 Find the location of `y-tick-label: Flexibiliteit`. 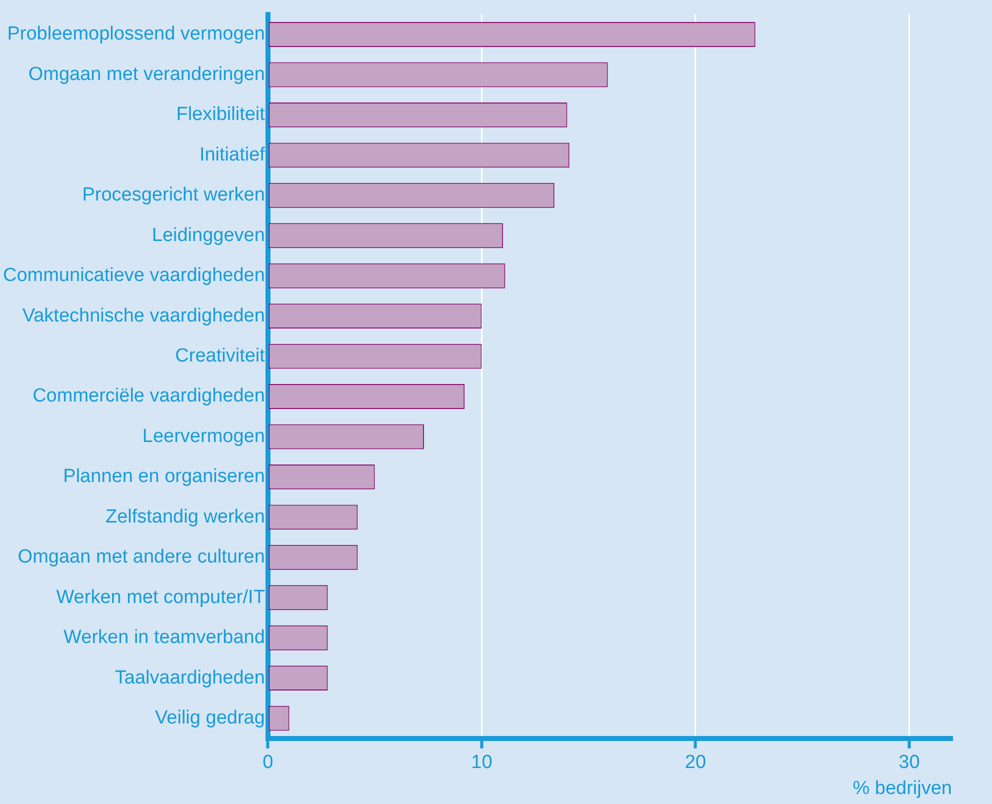

y-tick-label: Flexibiliteit is located at coordinates (221, 115).